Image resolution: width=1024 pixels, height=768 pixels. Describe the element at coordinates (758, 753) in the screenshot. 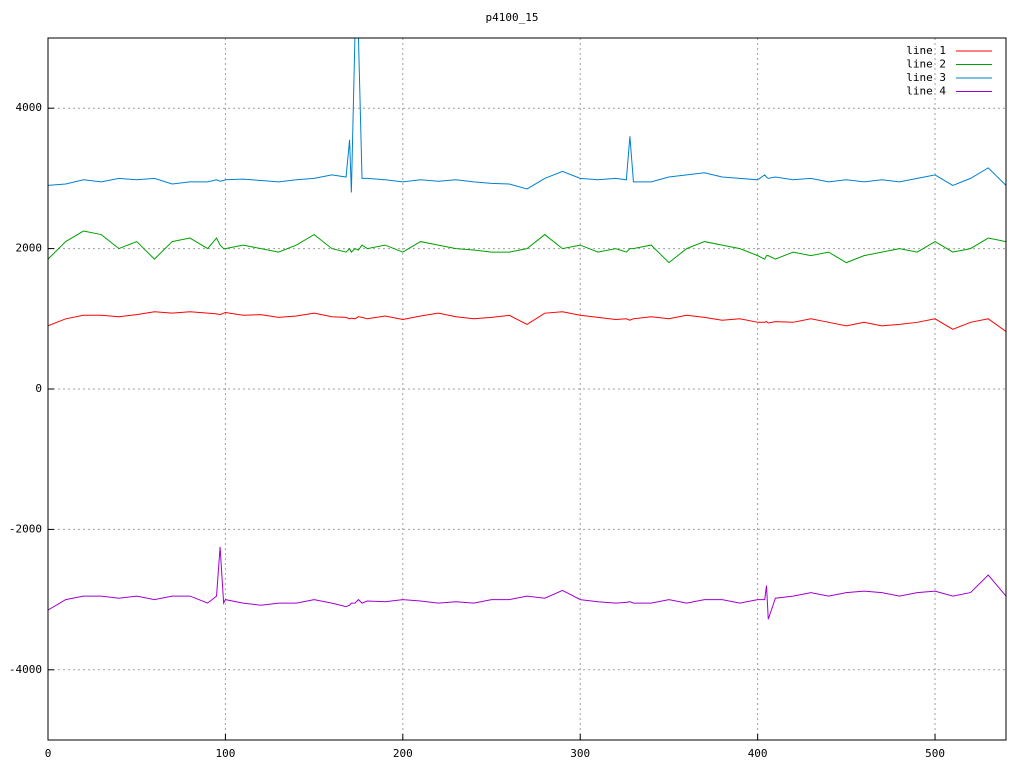

I see `x-tick-label: 400` at that location.